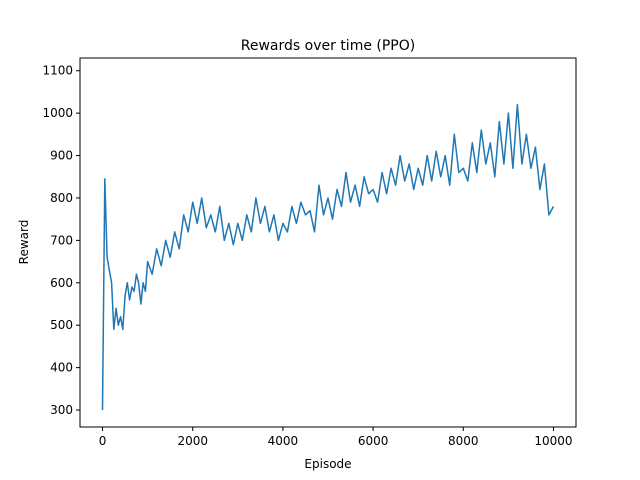  Describe the element at coordinates (57, 113) in the screenshot. I see `y-tick-label: 1000` at that location.